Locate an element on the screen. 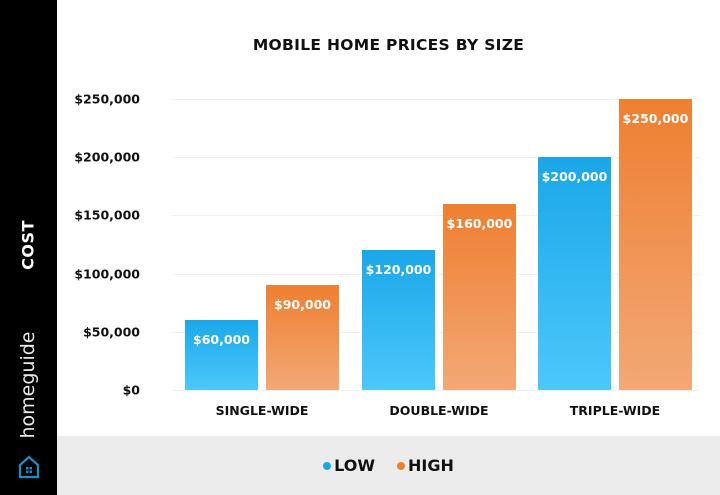 Image resolution: width=720 pixels, height=495 pixels. legend-item-high: HIGH is located at coordinates (425, 465).